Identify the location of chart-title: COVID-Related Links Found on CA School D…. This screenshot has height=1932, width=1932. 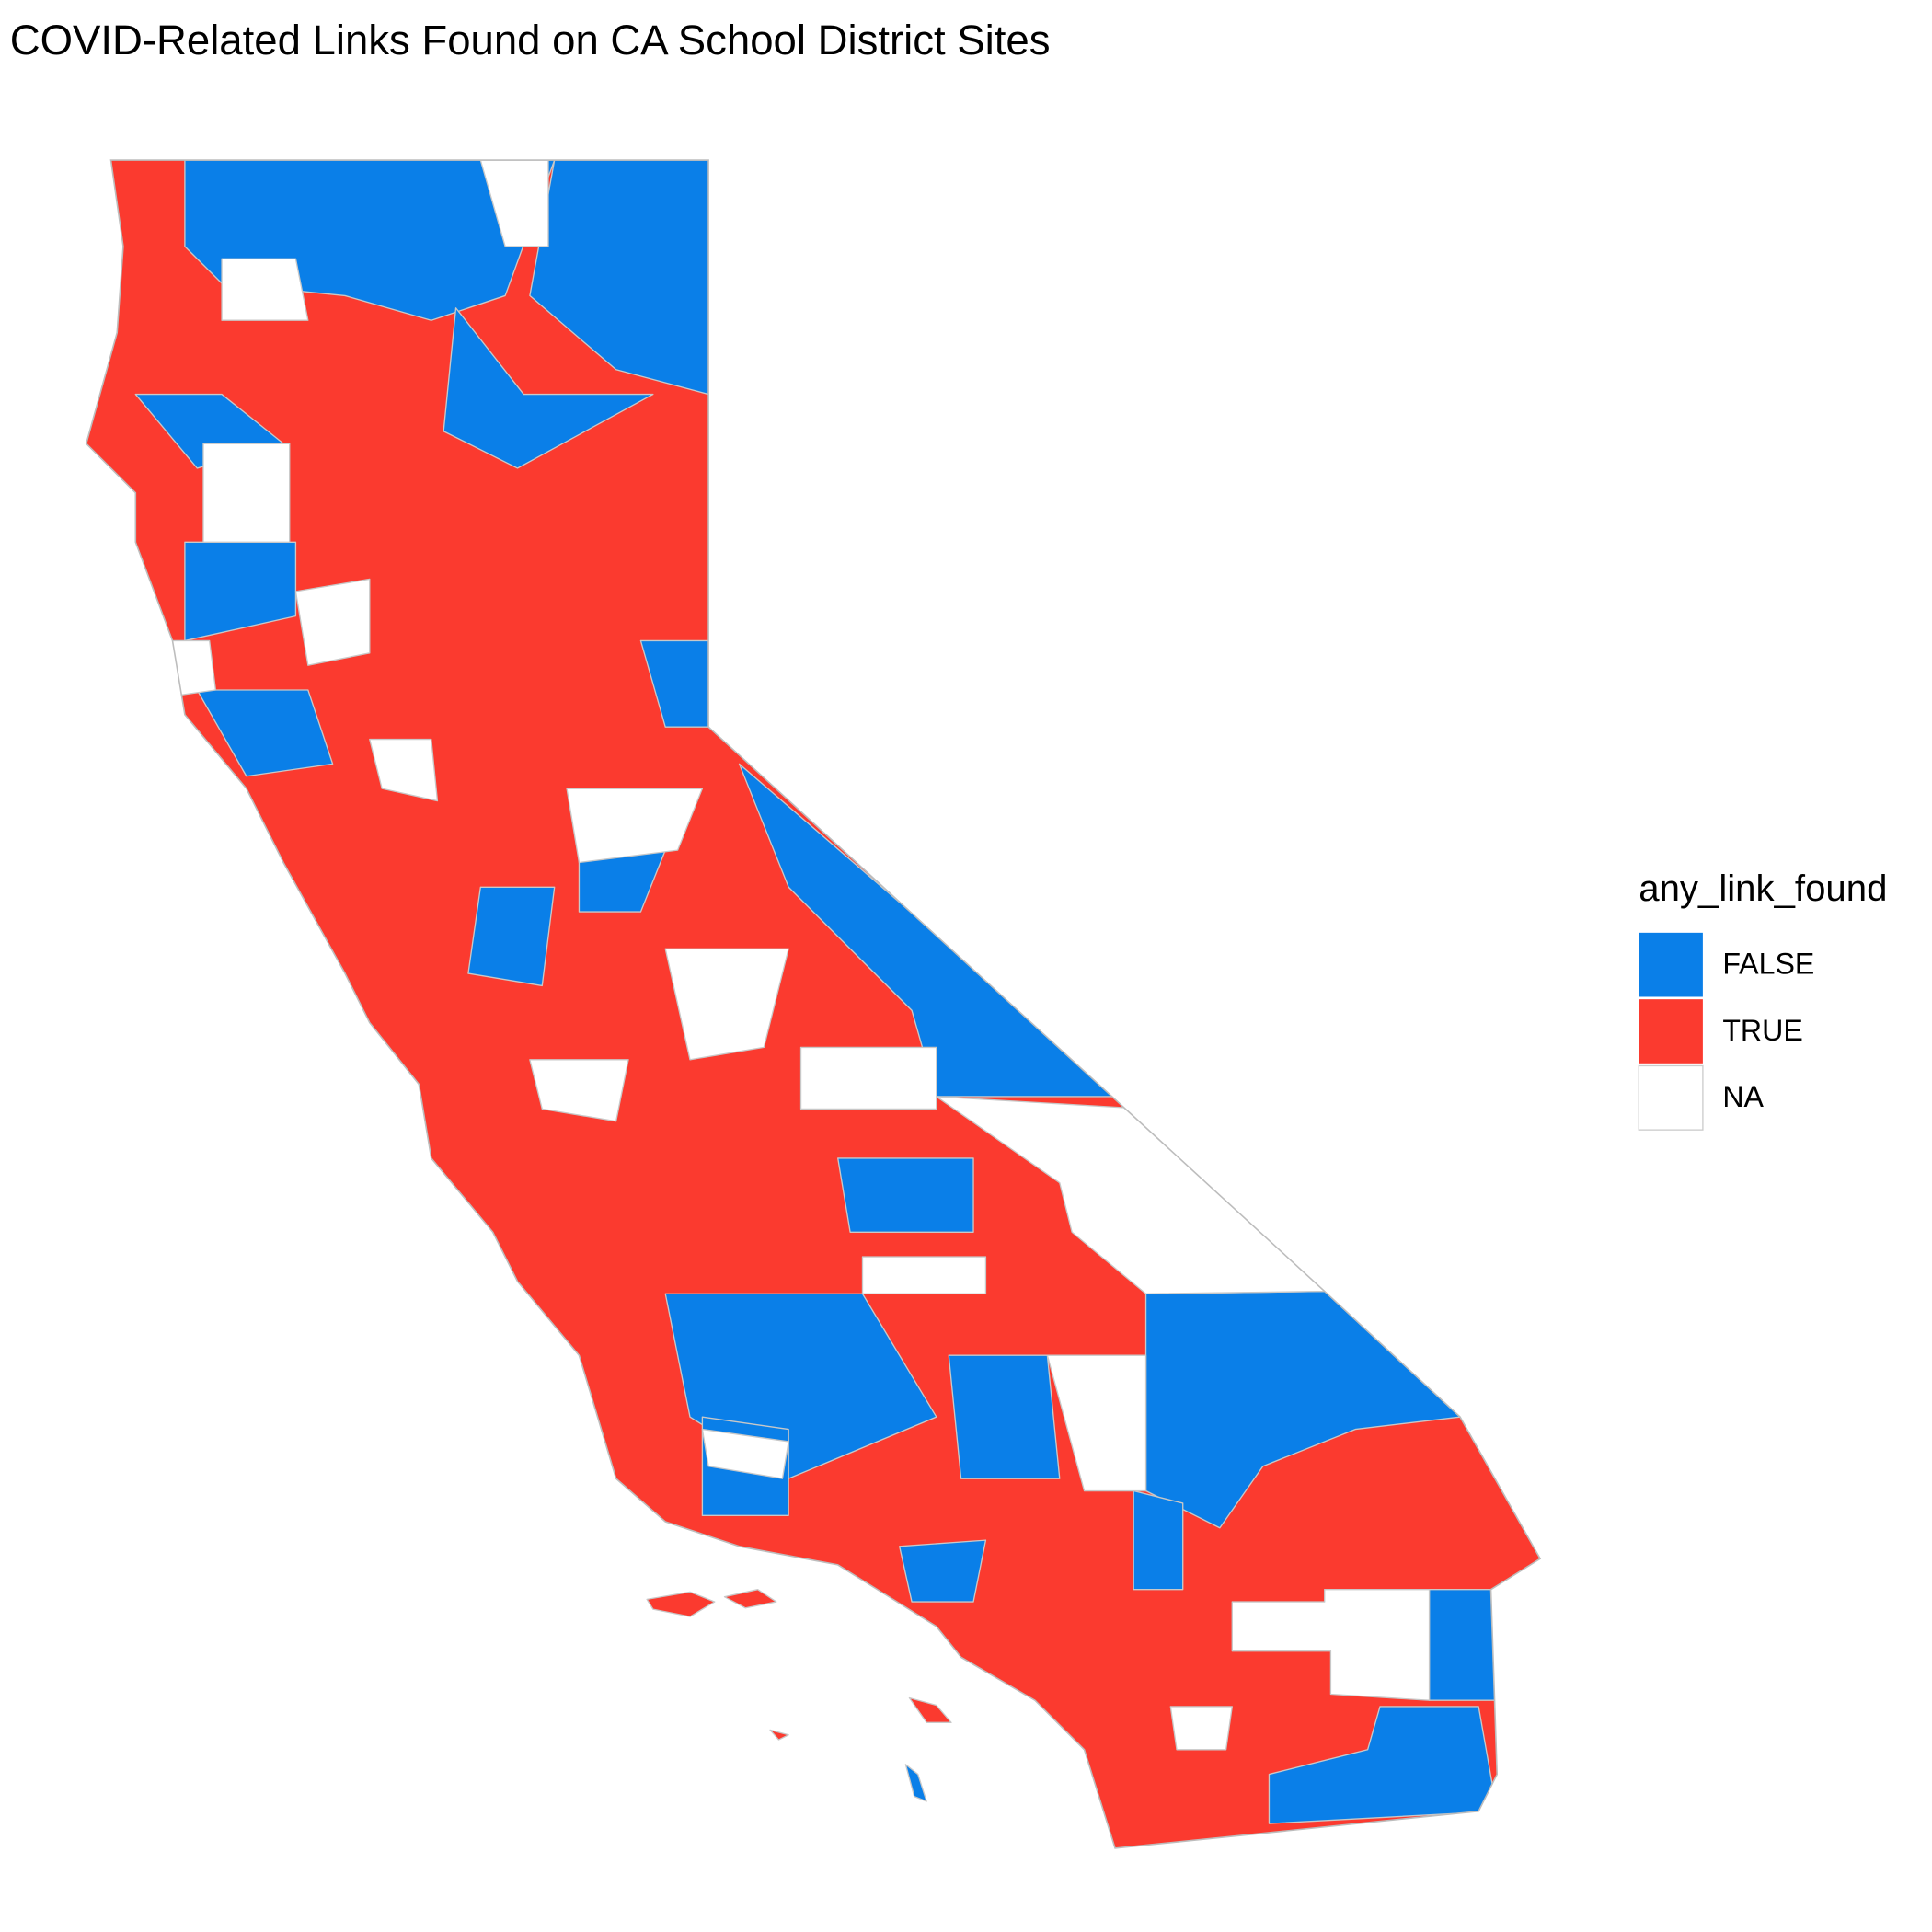
(530, 40).